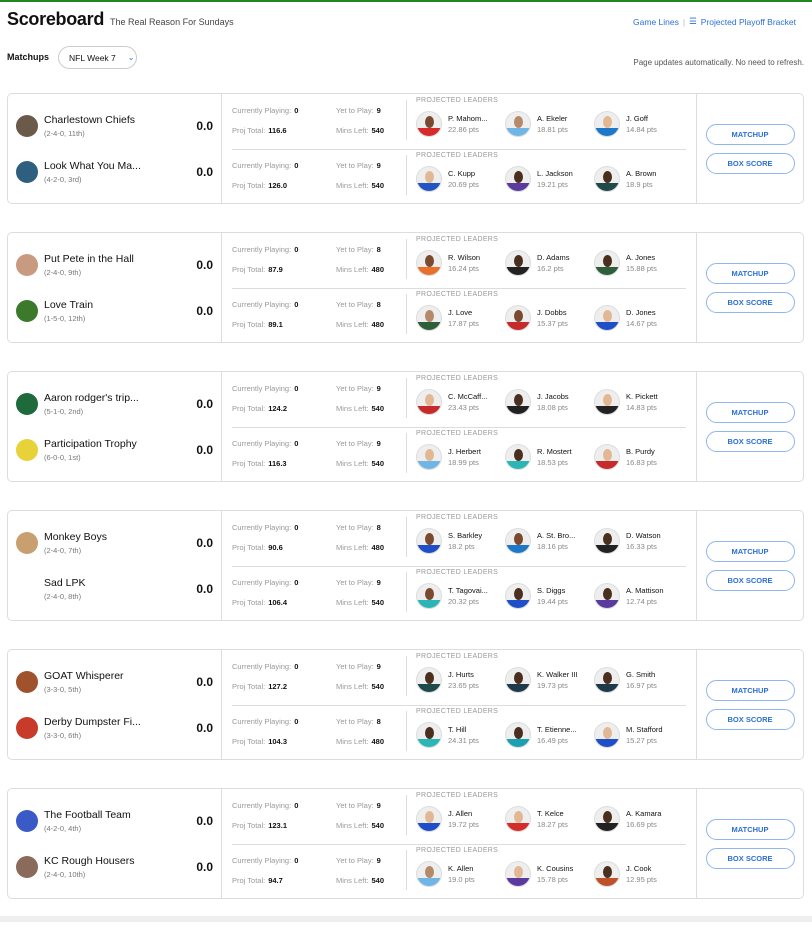 This screenshot has height=927, width=812. I want to click on player-leader: K. Allen 19.0 pts, so click(445, 874).